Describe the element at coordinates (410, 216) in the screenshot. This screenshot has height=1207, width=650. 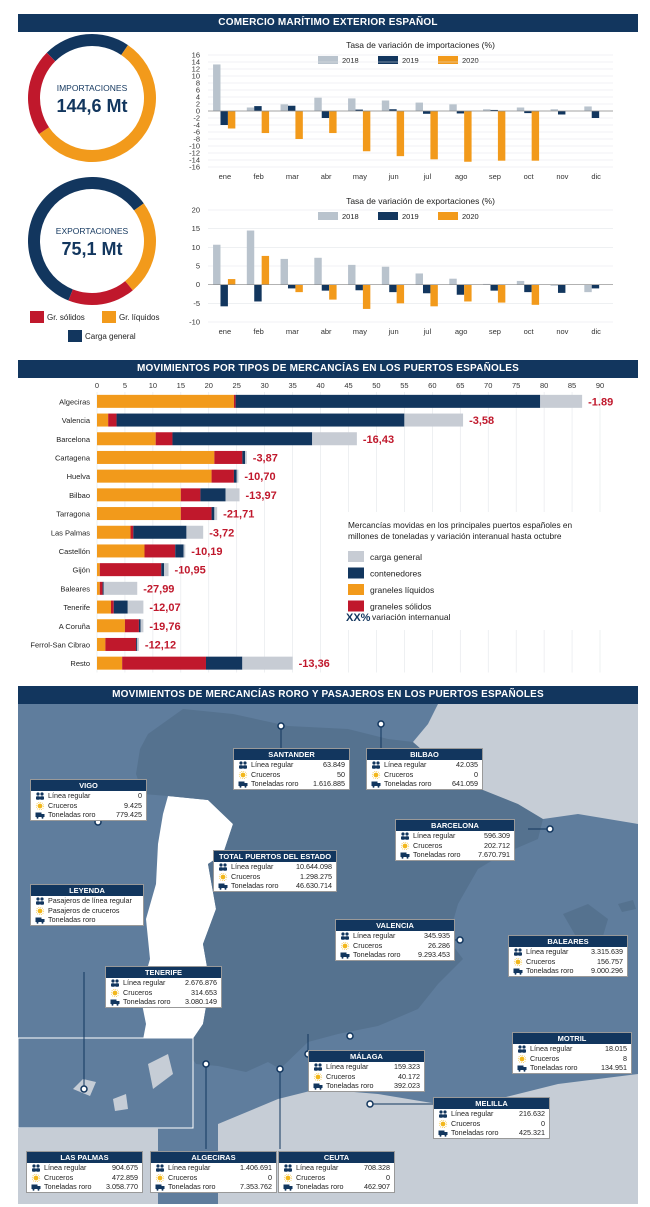
I see `legend-label-var_exportaciones-2019: 2019` at that location.